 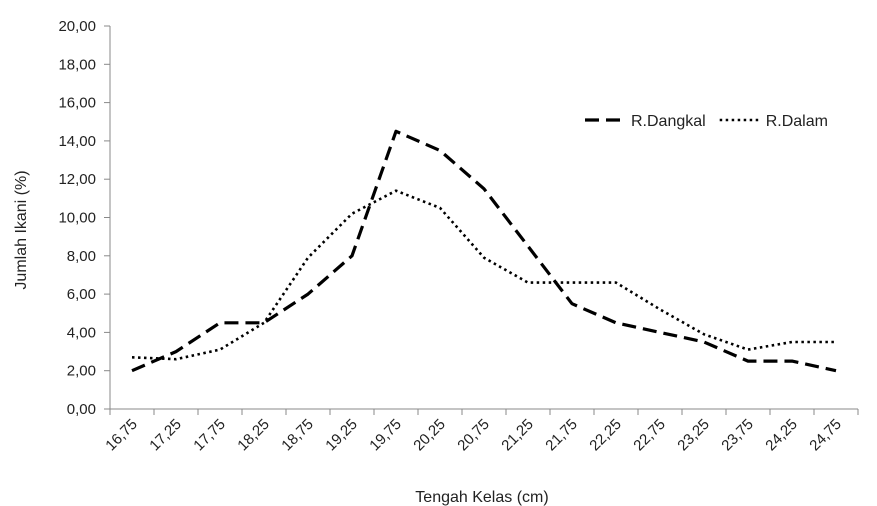 I want to click on y-tick-label: 0,00, so click(x=81, y=409).